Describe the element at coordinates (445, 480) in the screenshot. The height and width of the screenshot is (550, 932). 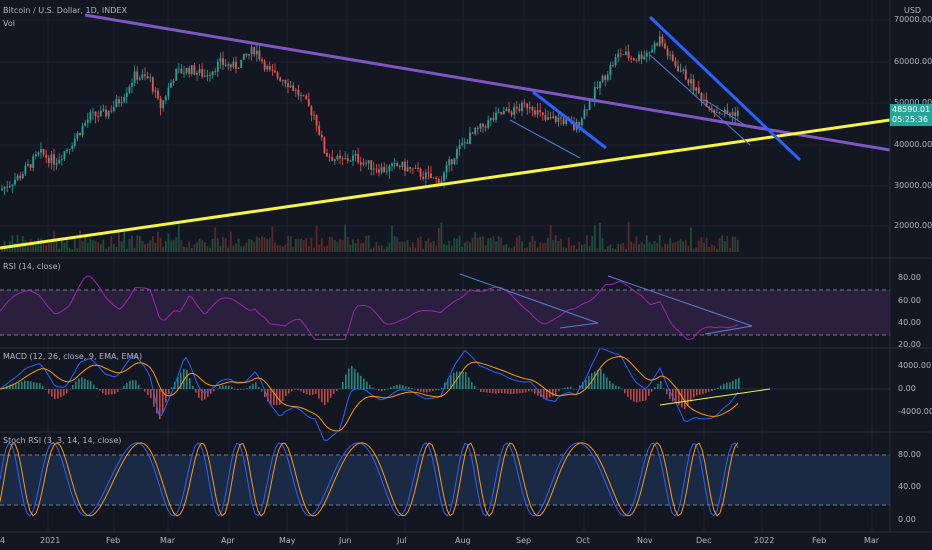
I see `stoch-band` at that location.